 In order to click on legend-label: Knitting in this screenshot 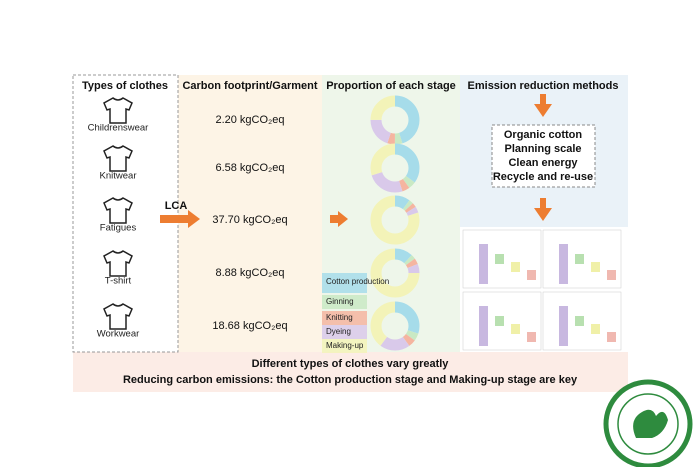, I will do `click(339, 317)`.